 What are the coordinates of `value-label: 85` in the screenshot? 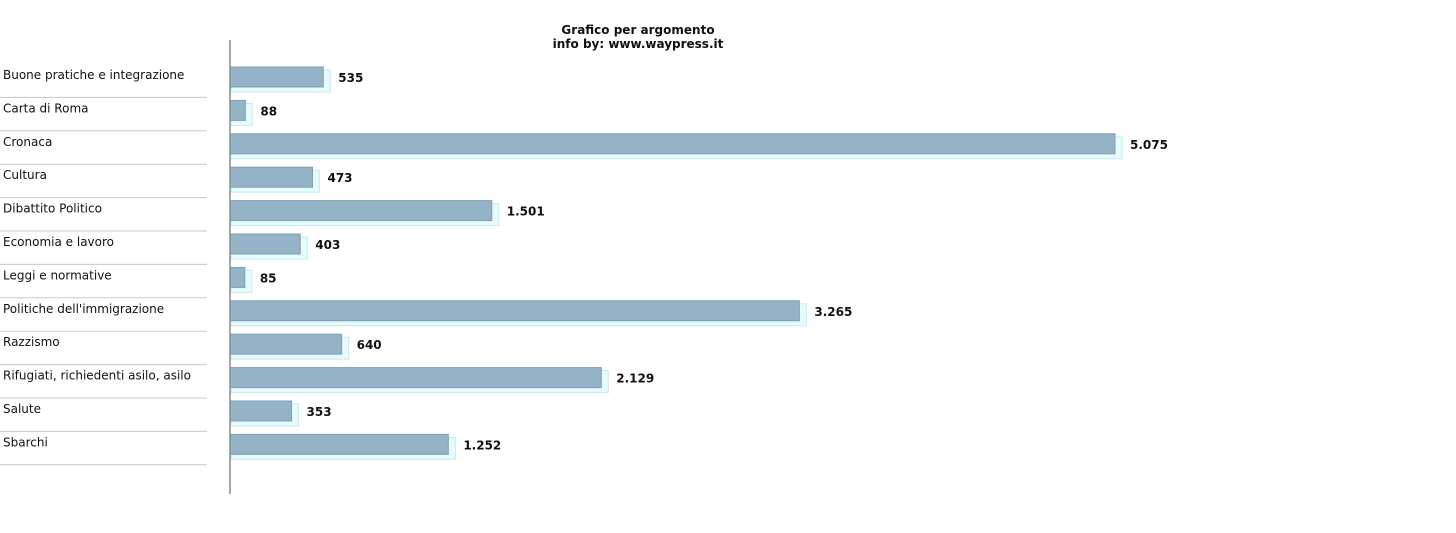 It's located at (268, 278).